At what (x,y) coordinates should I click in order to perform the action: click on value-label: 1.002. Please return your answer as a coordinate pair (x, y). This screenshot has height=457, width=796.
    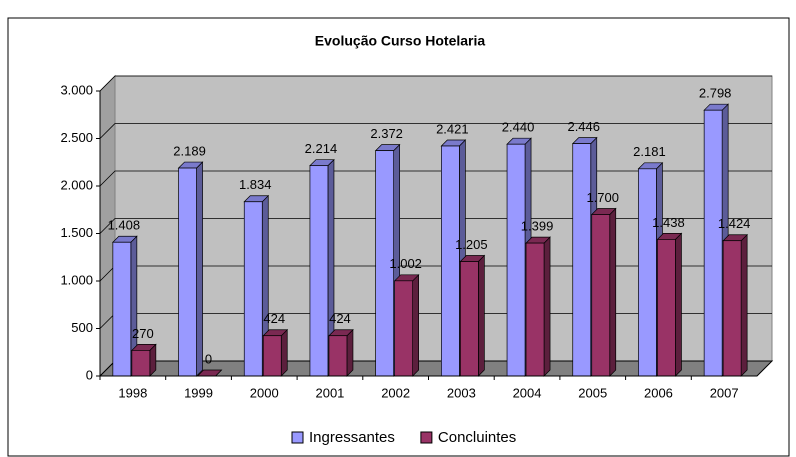
    Looking at the image, I should click on (405, 263).